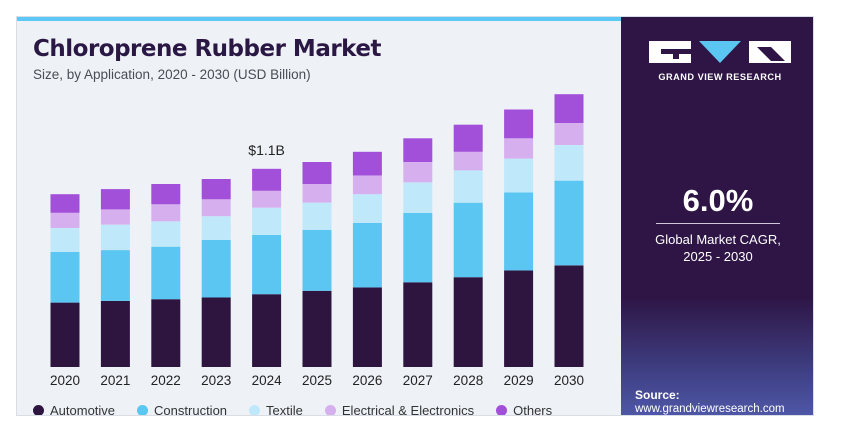  I want to click on bar-2026-electrical-electronics, so click(367, 185).